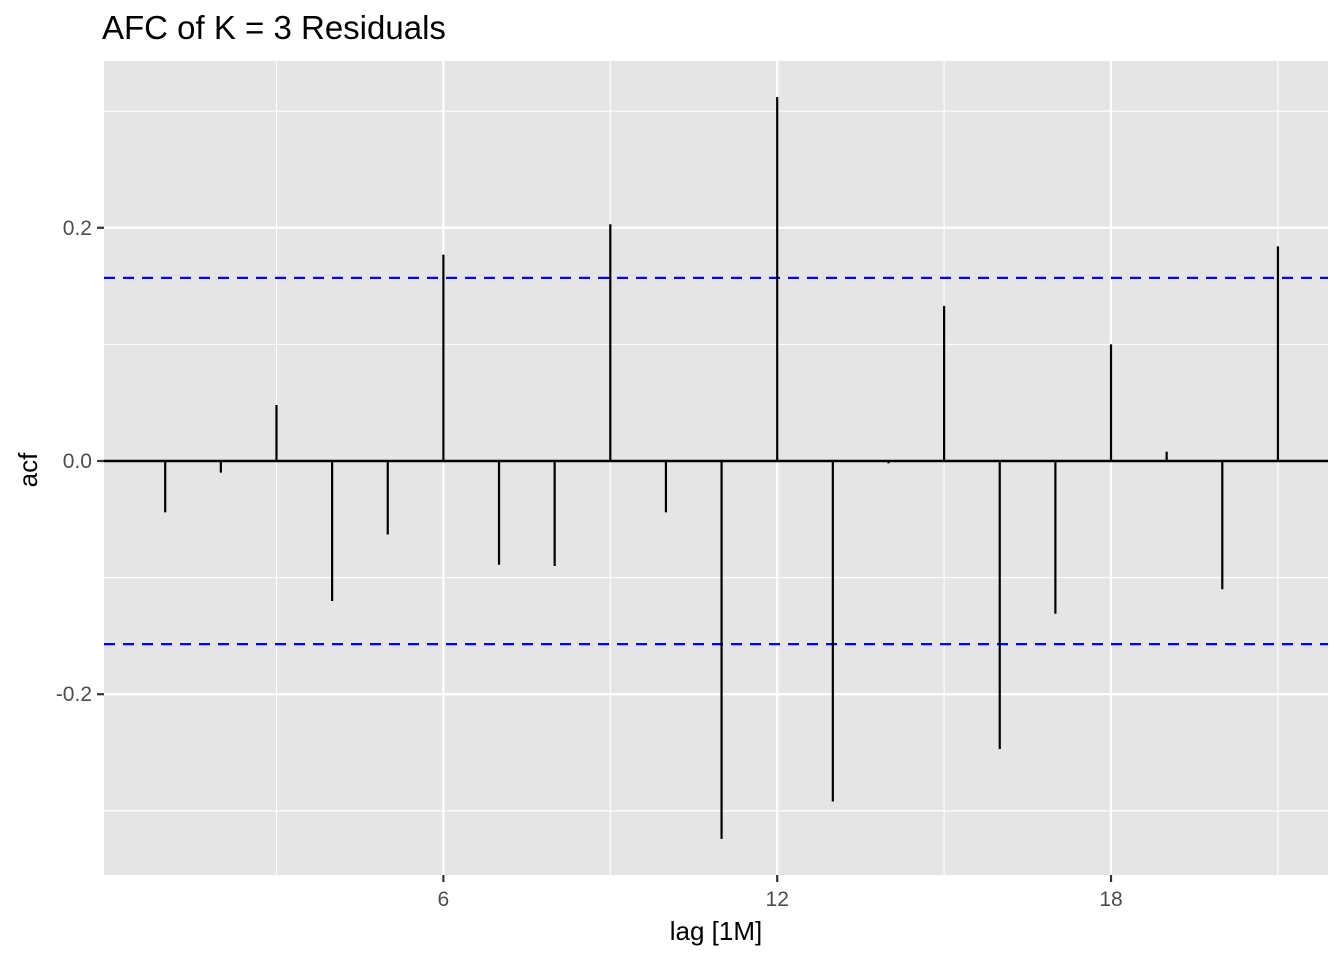 The image size is (1344, 960). What do you see at coordinates (716, 931) in the screenshot?
I see `x-axis-title: lag [1M]` at bounding box center [716, 931].